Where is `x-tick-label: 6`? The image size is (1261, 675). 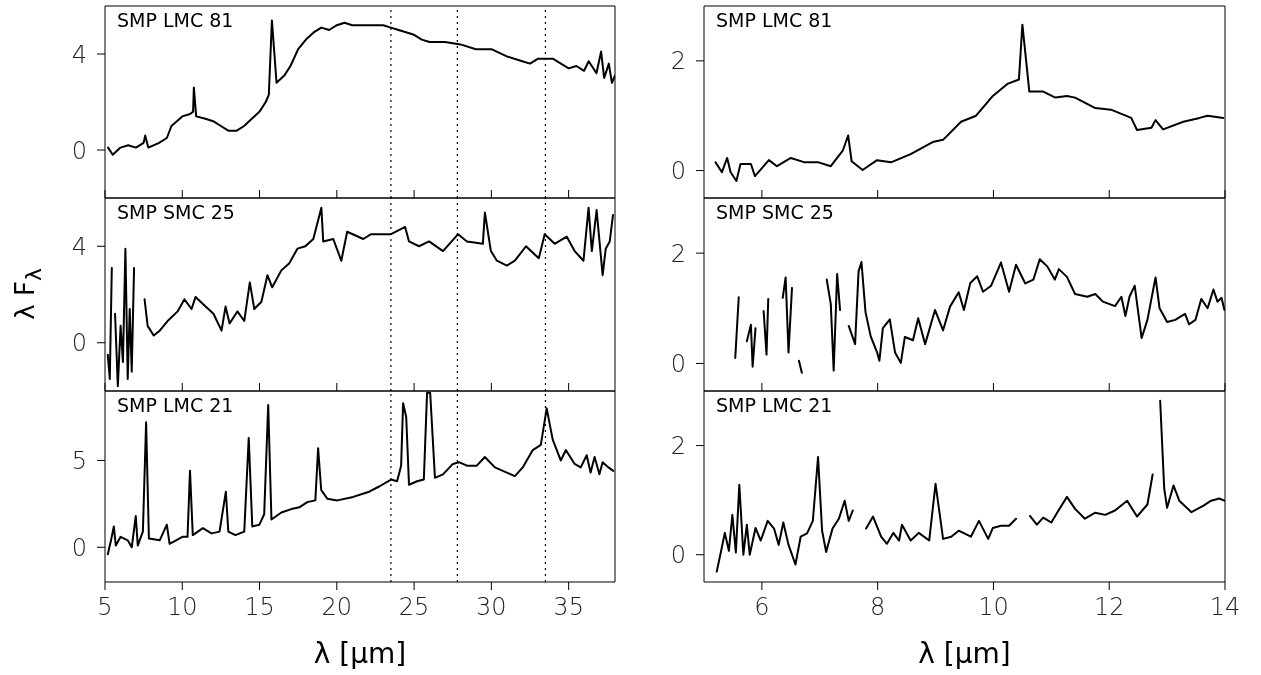
x-tick-label: 6 is located at coordinates (762, 607).